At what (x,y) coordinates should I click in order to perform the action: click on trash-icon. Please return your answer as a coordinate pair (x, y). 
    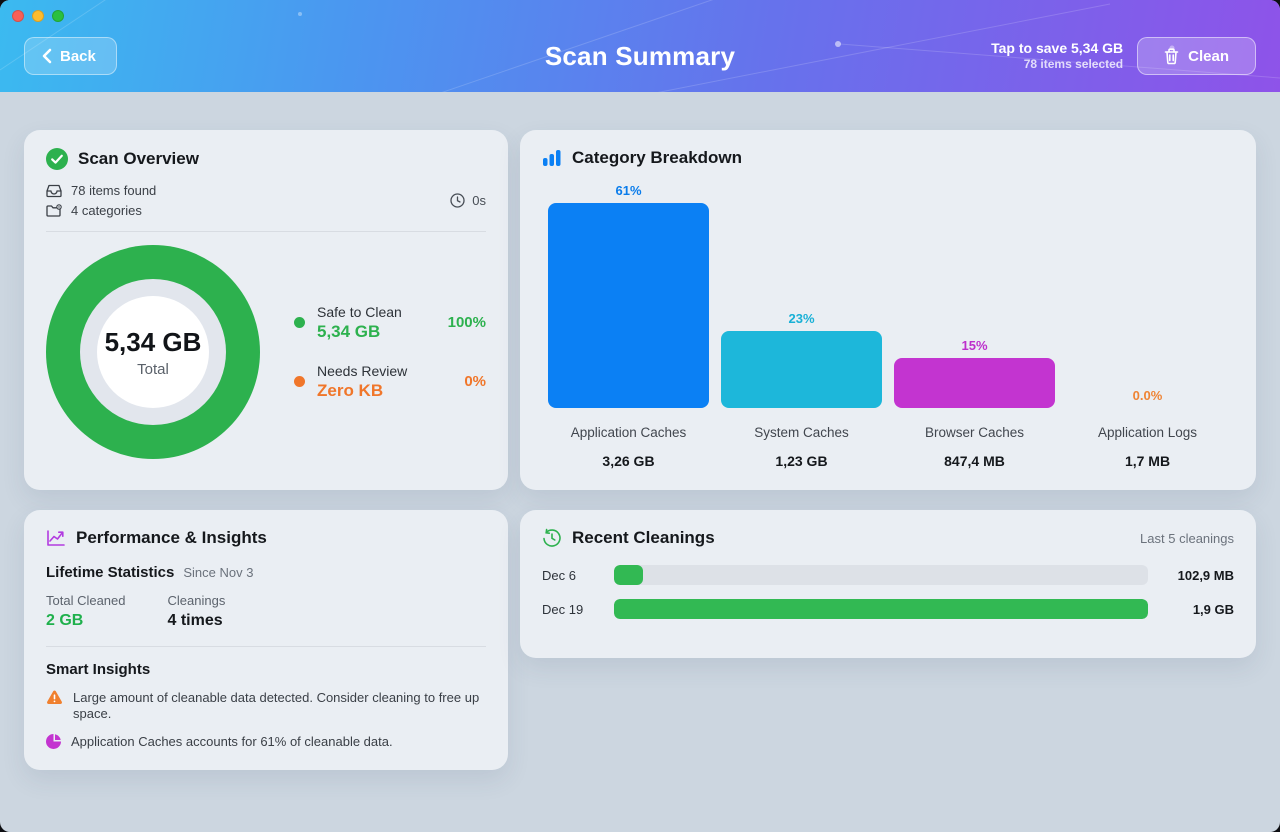
    Looking at the image, I should click on (1171, 55).